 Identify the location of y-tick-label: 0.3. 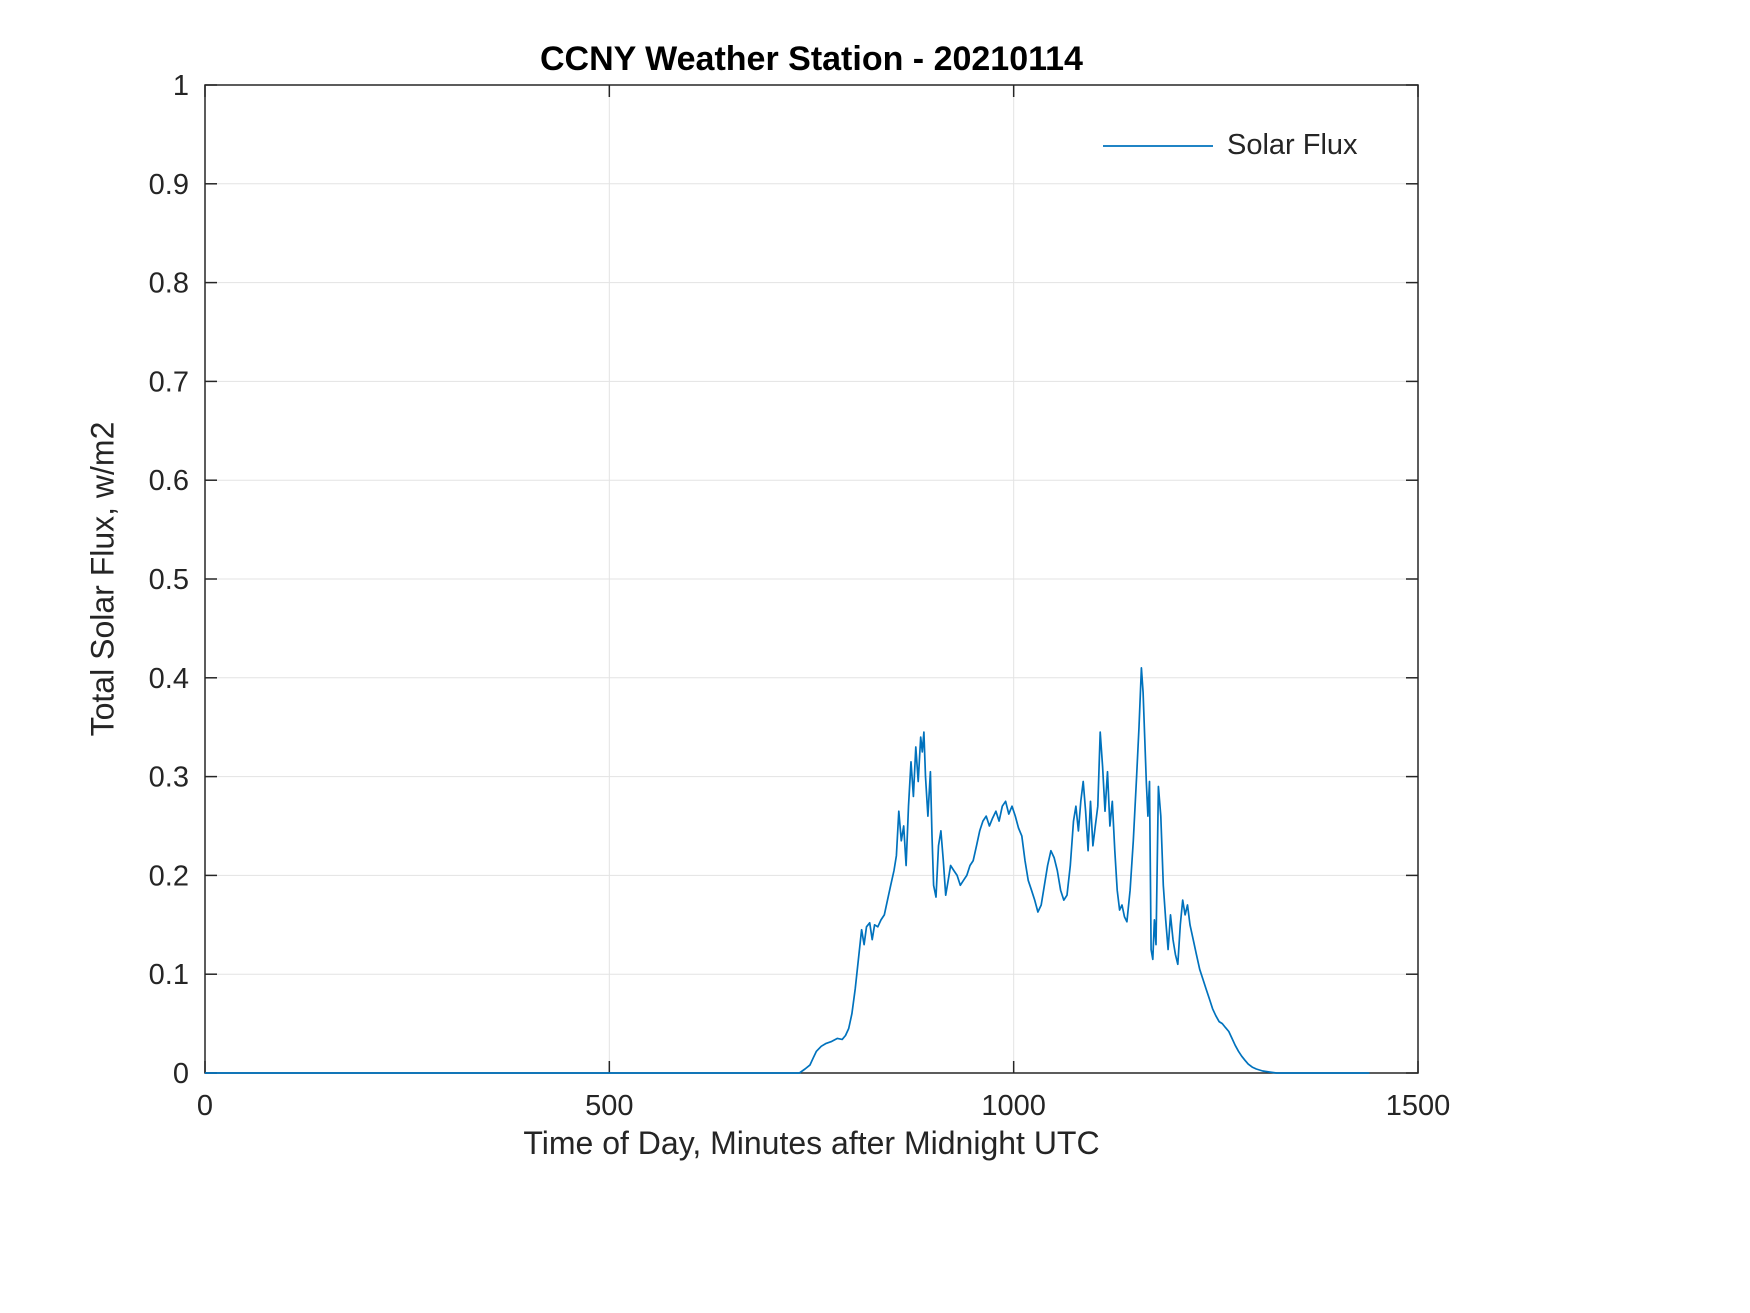
(169, 778).